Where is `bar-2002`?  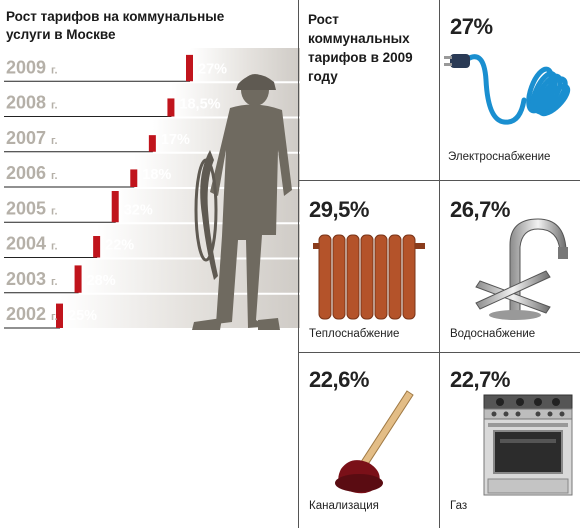 bar-2002 is located at coordinates (59, 315).